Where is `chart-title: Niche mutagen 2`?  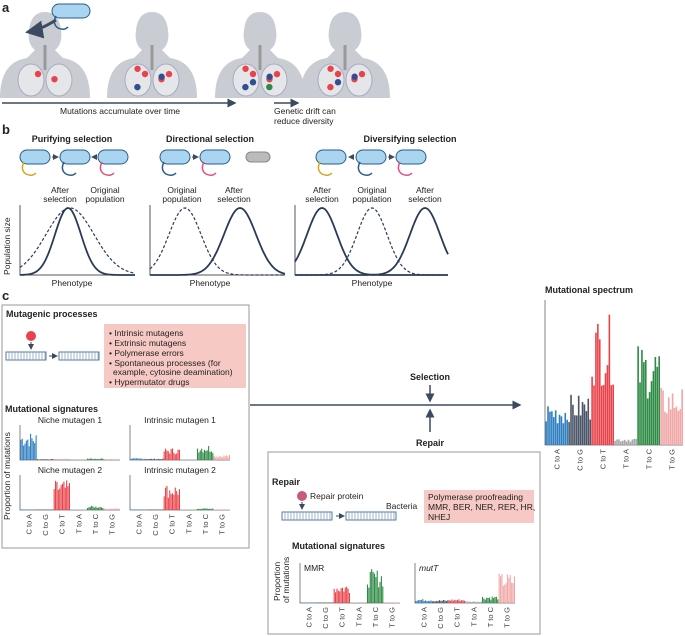
chart-title: Niche mutagen 2 is located at coordinates (70, 470).